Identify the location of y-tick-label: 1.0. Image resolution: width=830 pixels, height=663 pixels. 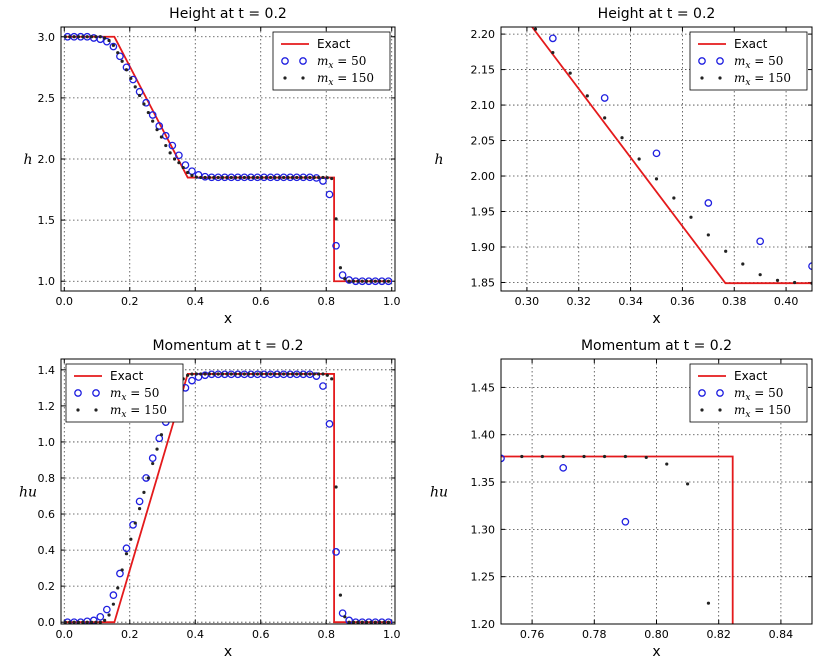
(47, 442).